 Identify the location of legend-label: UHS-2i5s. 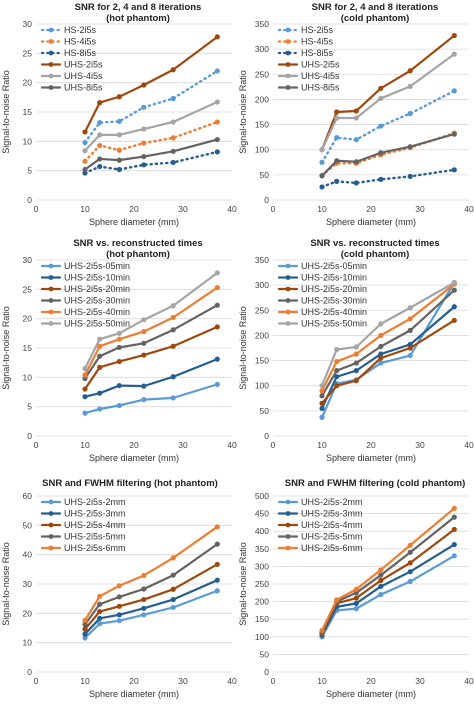
(320, 65).